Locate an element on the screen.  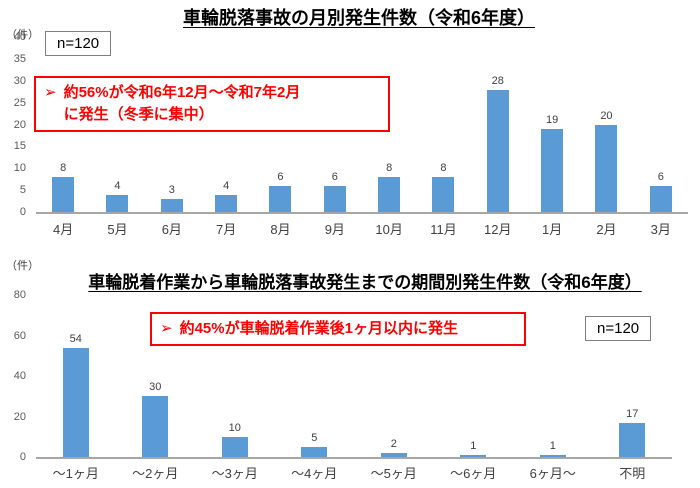
x-axis-labels: ～1ヶ月 ～2ヶ月 ～3ヶ月 ～4ヶ月 ～5ヶ月 ～6ヶ月 6ヶ月～ 不明 is located at coordinates (354, 472).